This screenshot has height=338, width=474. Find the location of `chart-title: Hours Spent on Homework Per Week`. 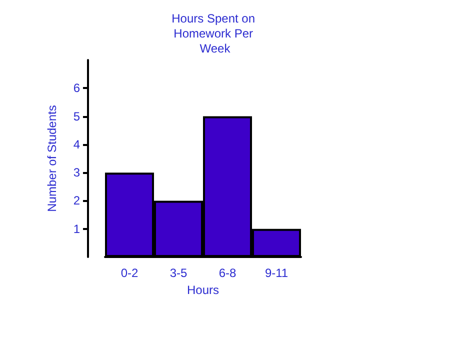

chart-title: Hours Spent on Homework Per Week is located at coordinates (215, 34).